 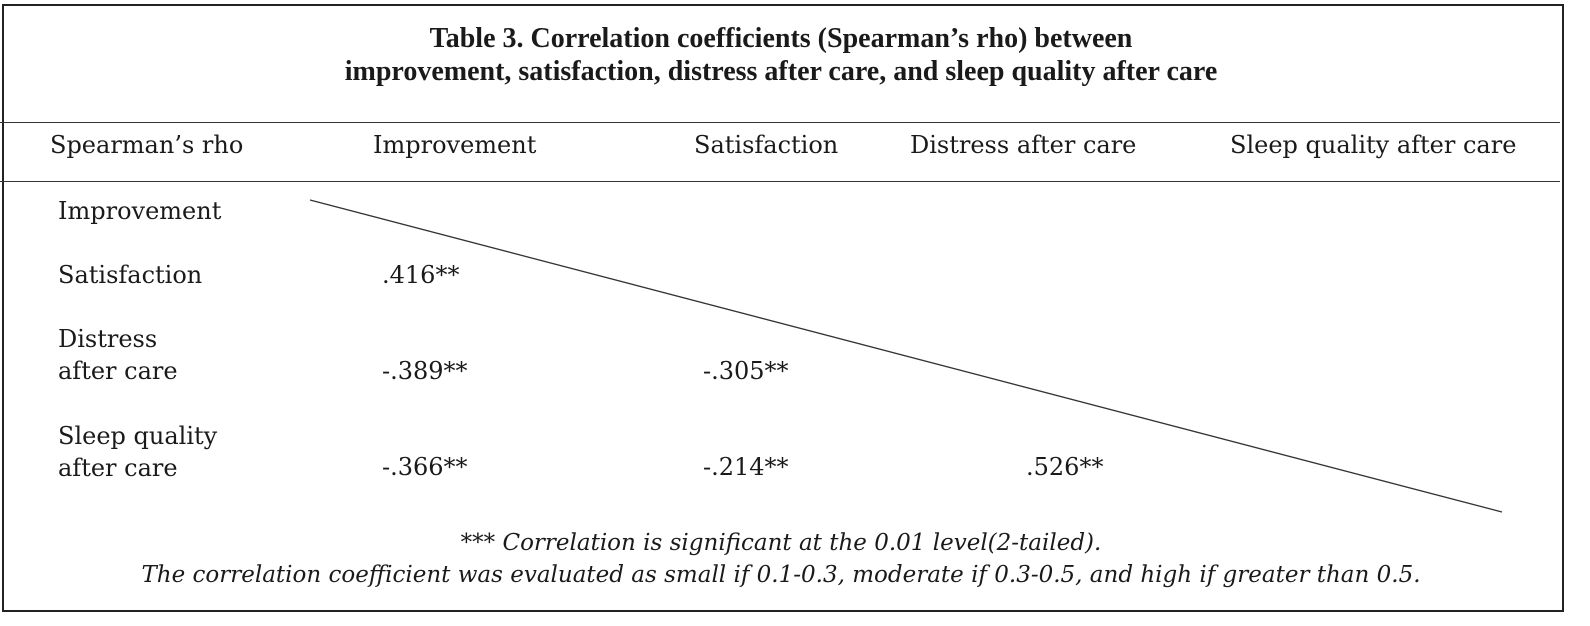 What do you see at coordinates (746, 371) in the screenshot?
I see `cell-distress-satisfaction: -.305**` at bounding box center [746, 371].